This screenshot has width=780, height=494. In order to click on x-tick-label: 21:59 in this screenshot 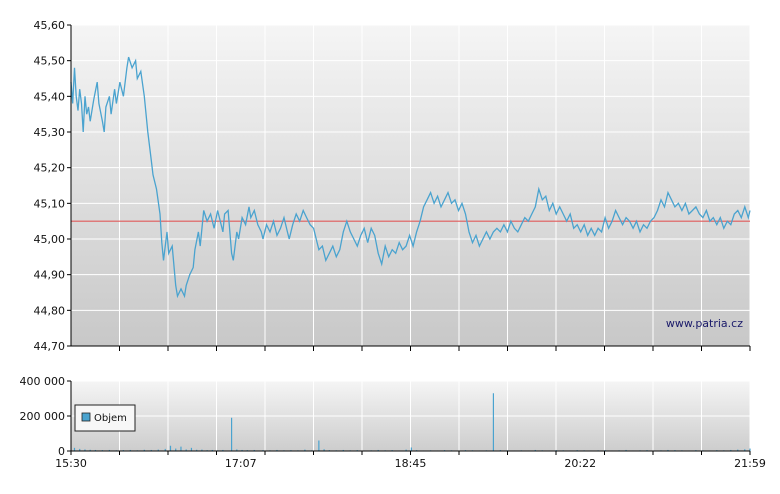, I will do `click(750, 463)`.